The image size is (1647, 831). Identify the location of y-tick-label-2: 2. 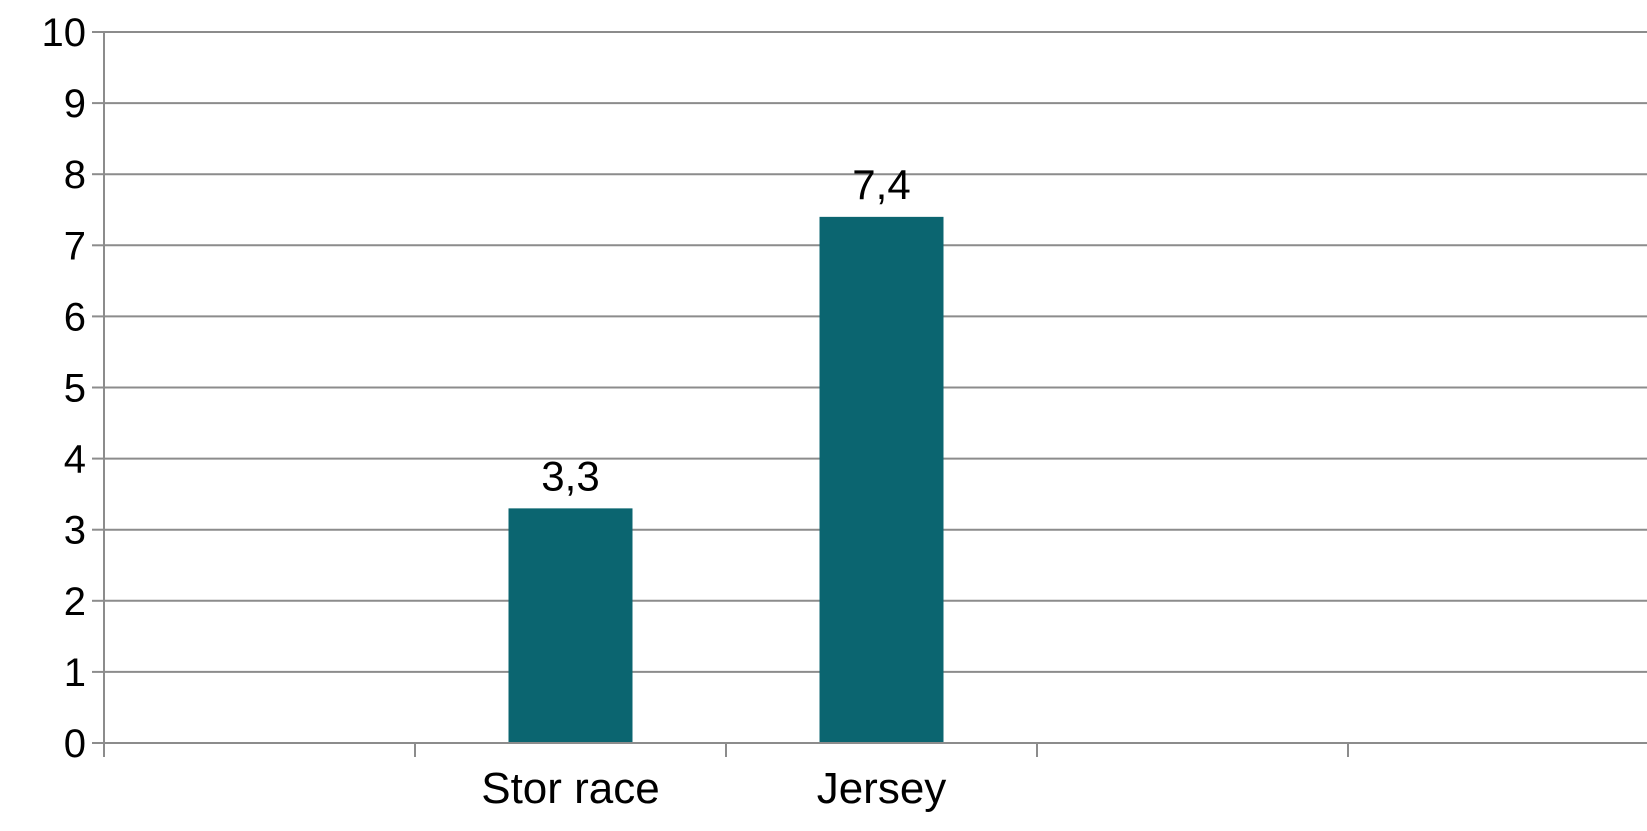
(75, 602).